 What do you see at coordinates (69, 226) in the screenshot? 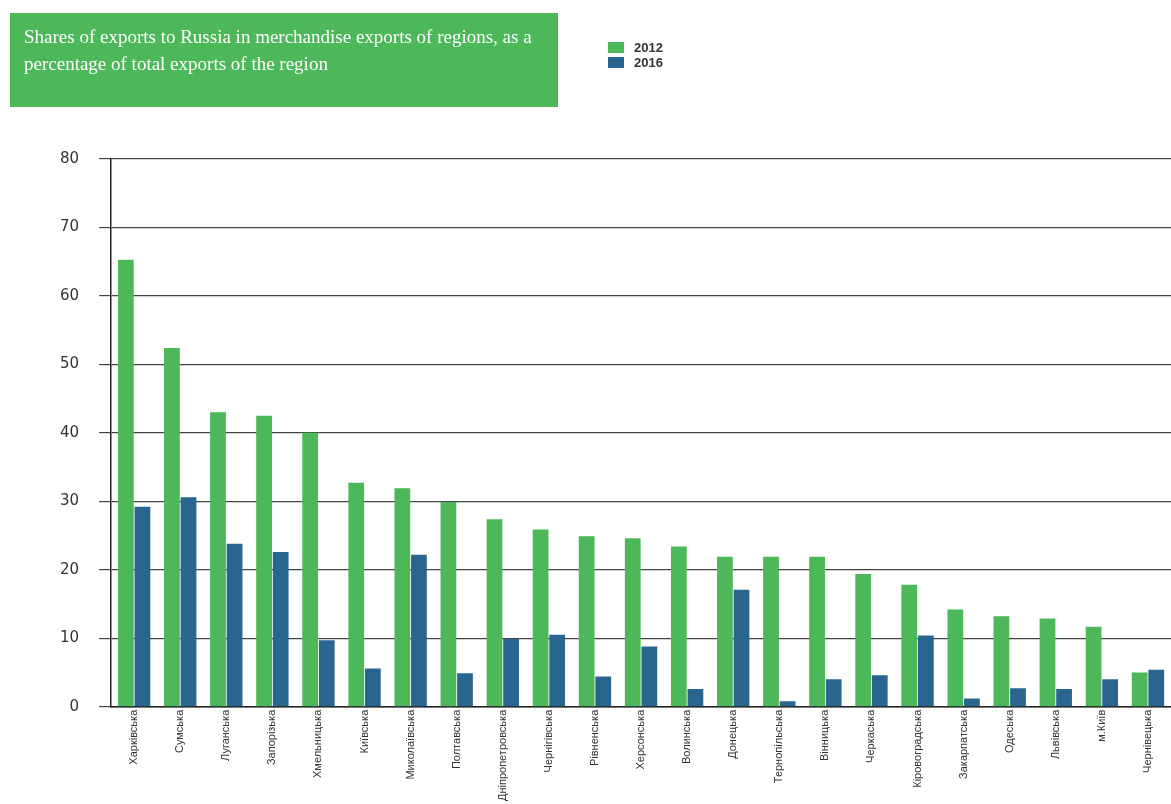
I see `y-tick-label: 70` at bounding box center [69, 226].